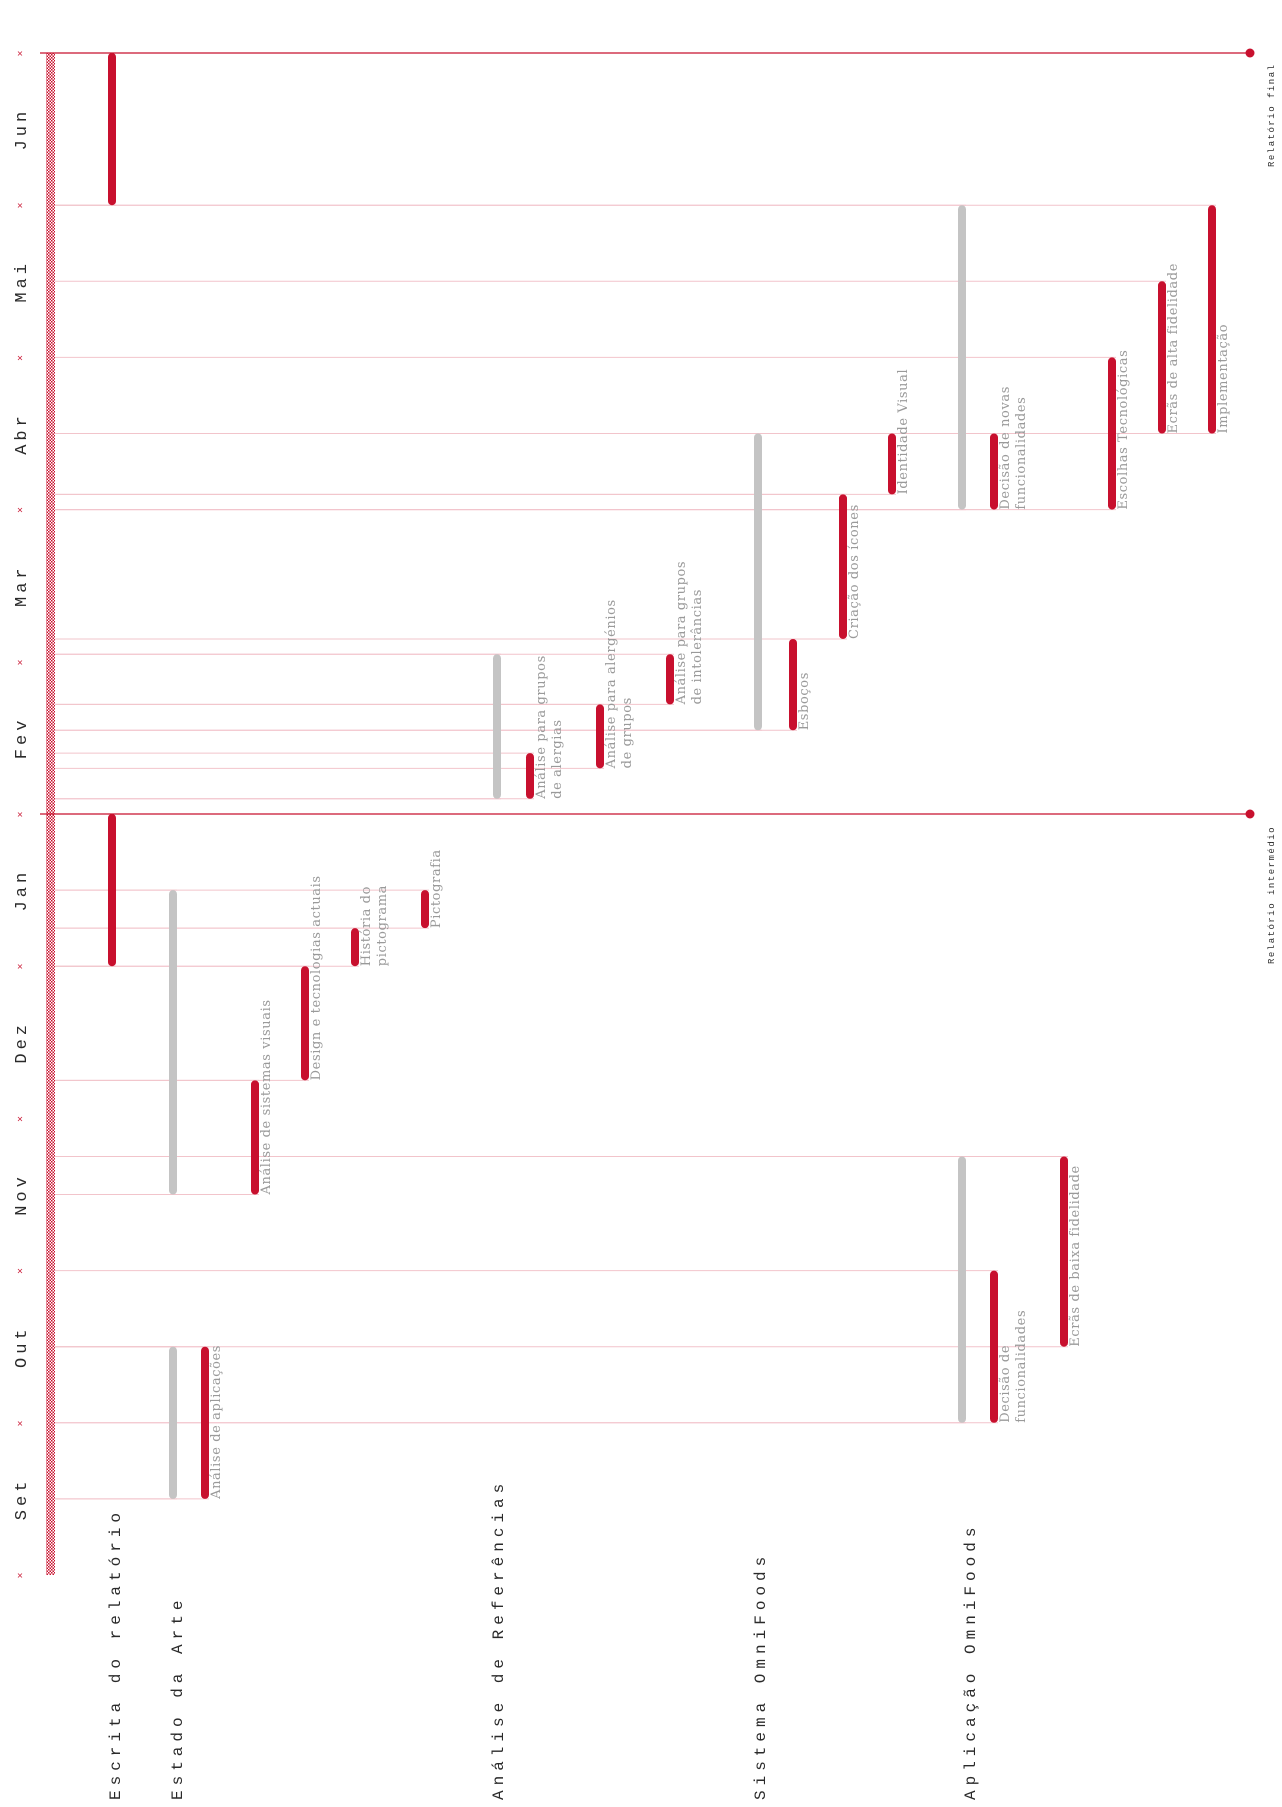  What do you see at coordinates (1223, 379) in the screenshot?
I see `task-label: Implementação` at bounding box center [1223, 379].